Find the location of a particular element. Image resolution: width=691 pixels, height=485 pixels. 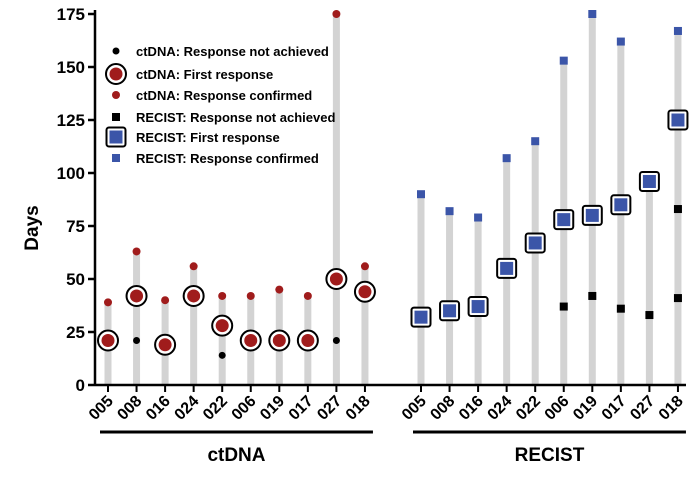

y-tick-label: 75 is located at coordinates (75, 226).